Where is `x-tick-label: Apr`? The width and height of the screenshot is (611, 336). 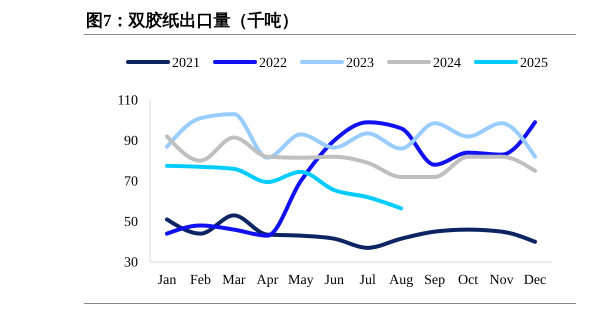 x-tick-label: Apr is located at coordinates (267, 280).